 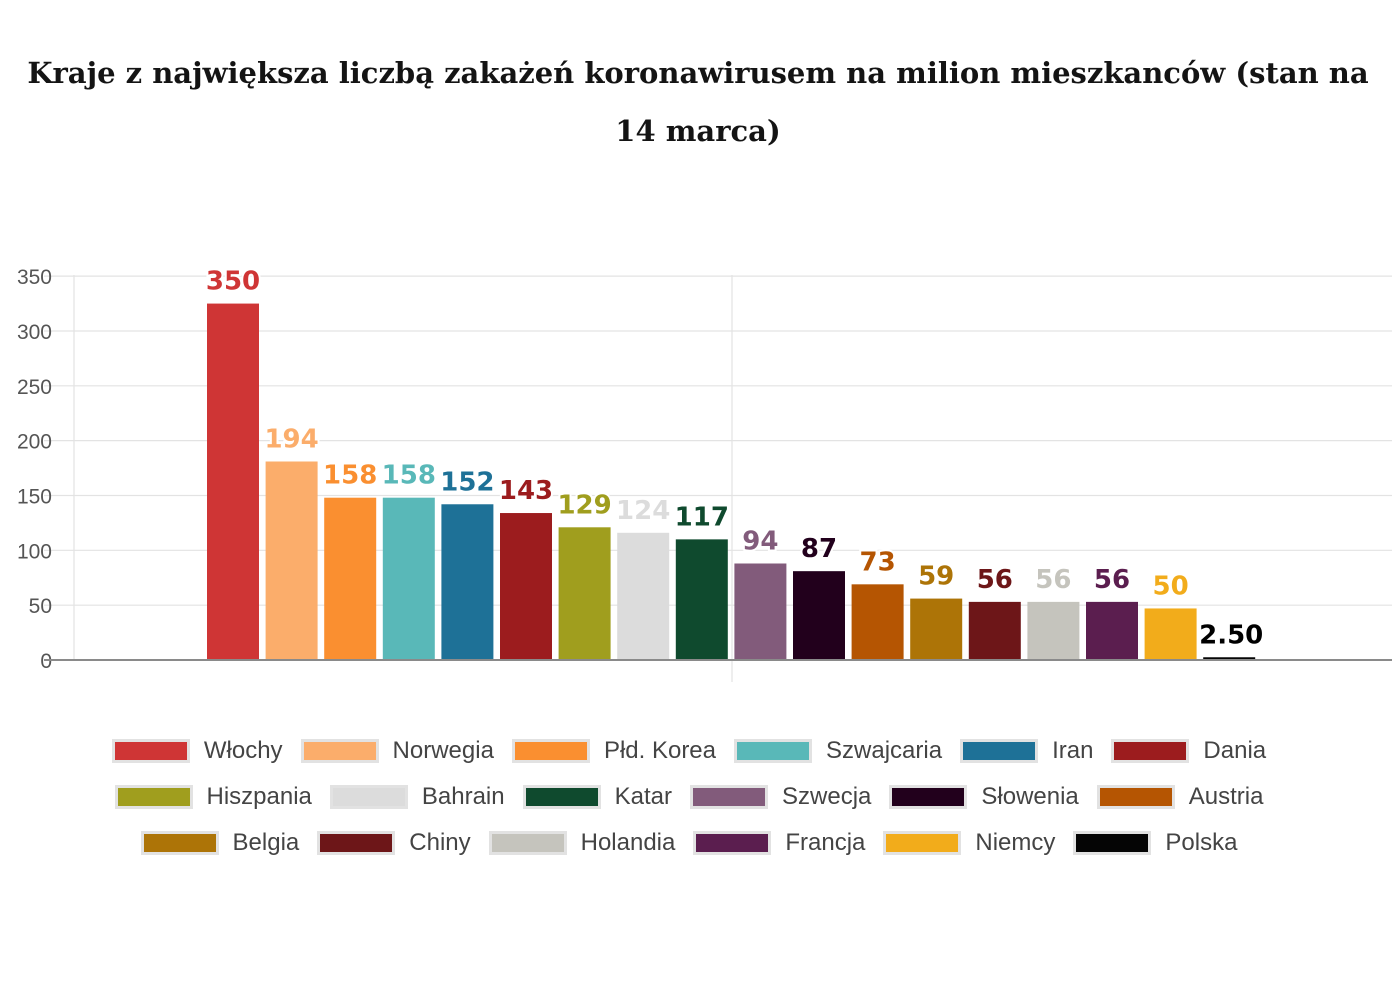 I want to click on bar-value-label: 73, so click(x=878, y=562).